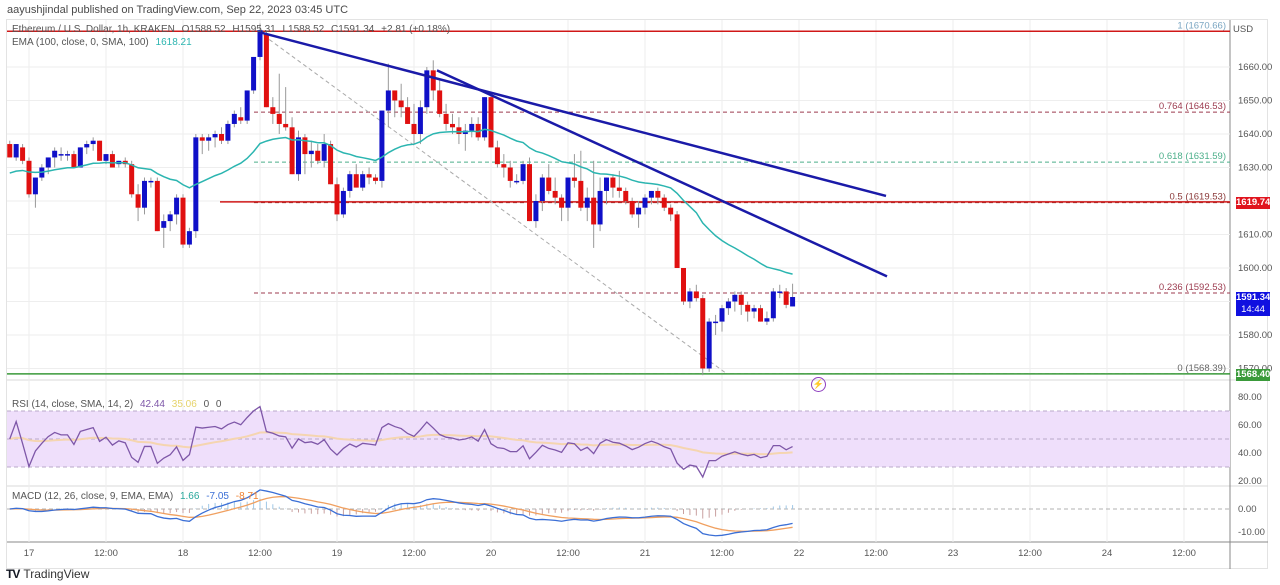  I want to click on rsi-axis-tick: 80.00, so click(1250, 397).